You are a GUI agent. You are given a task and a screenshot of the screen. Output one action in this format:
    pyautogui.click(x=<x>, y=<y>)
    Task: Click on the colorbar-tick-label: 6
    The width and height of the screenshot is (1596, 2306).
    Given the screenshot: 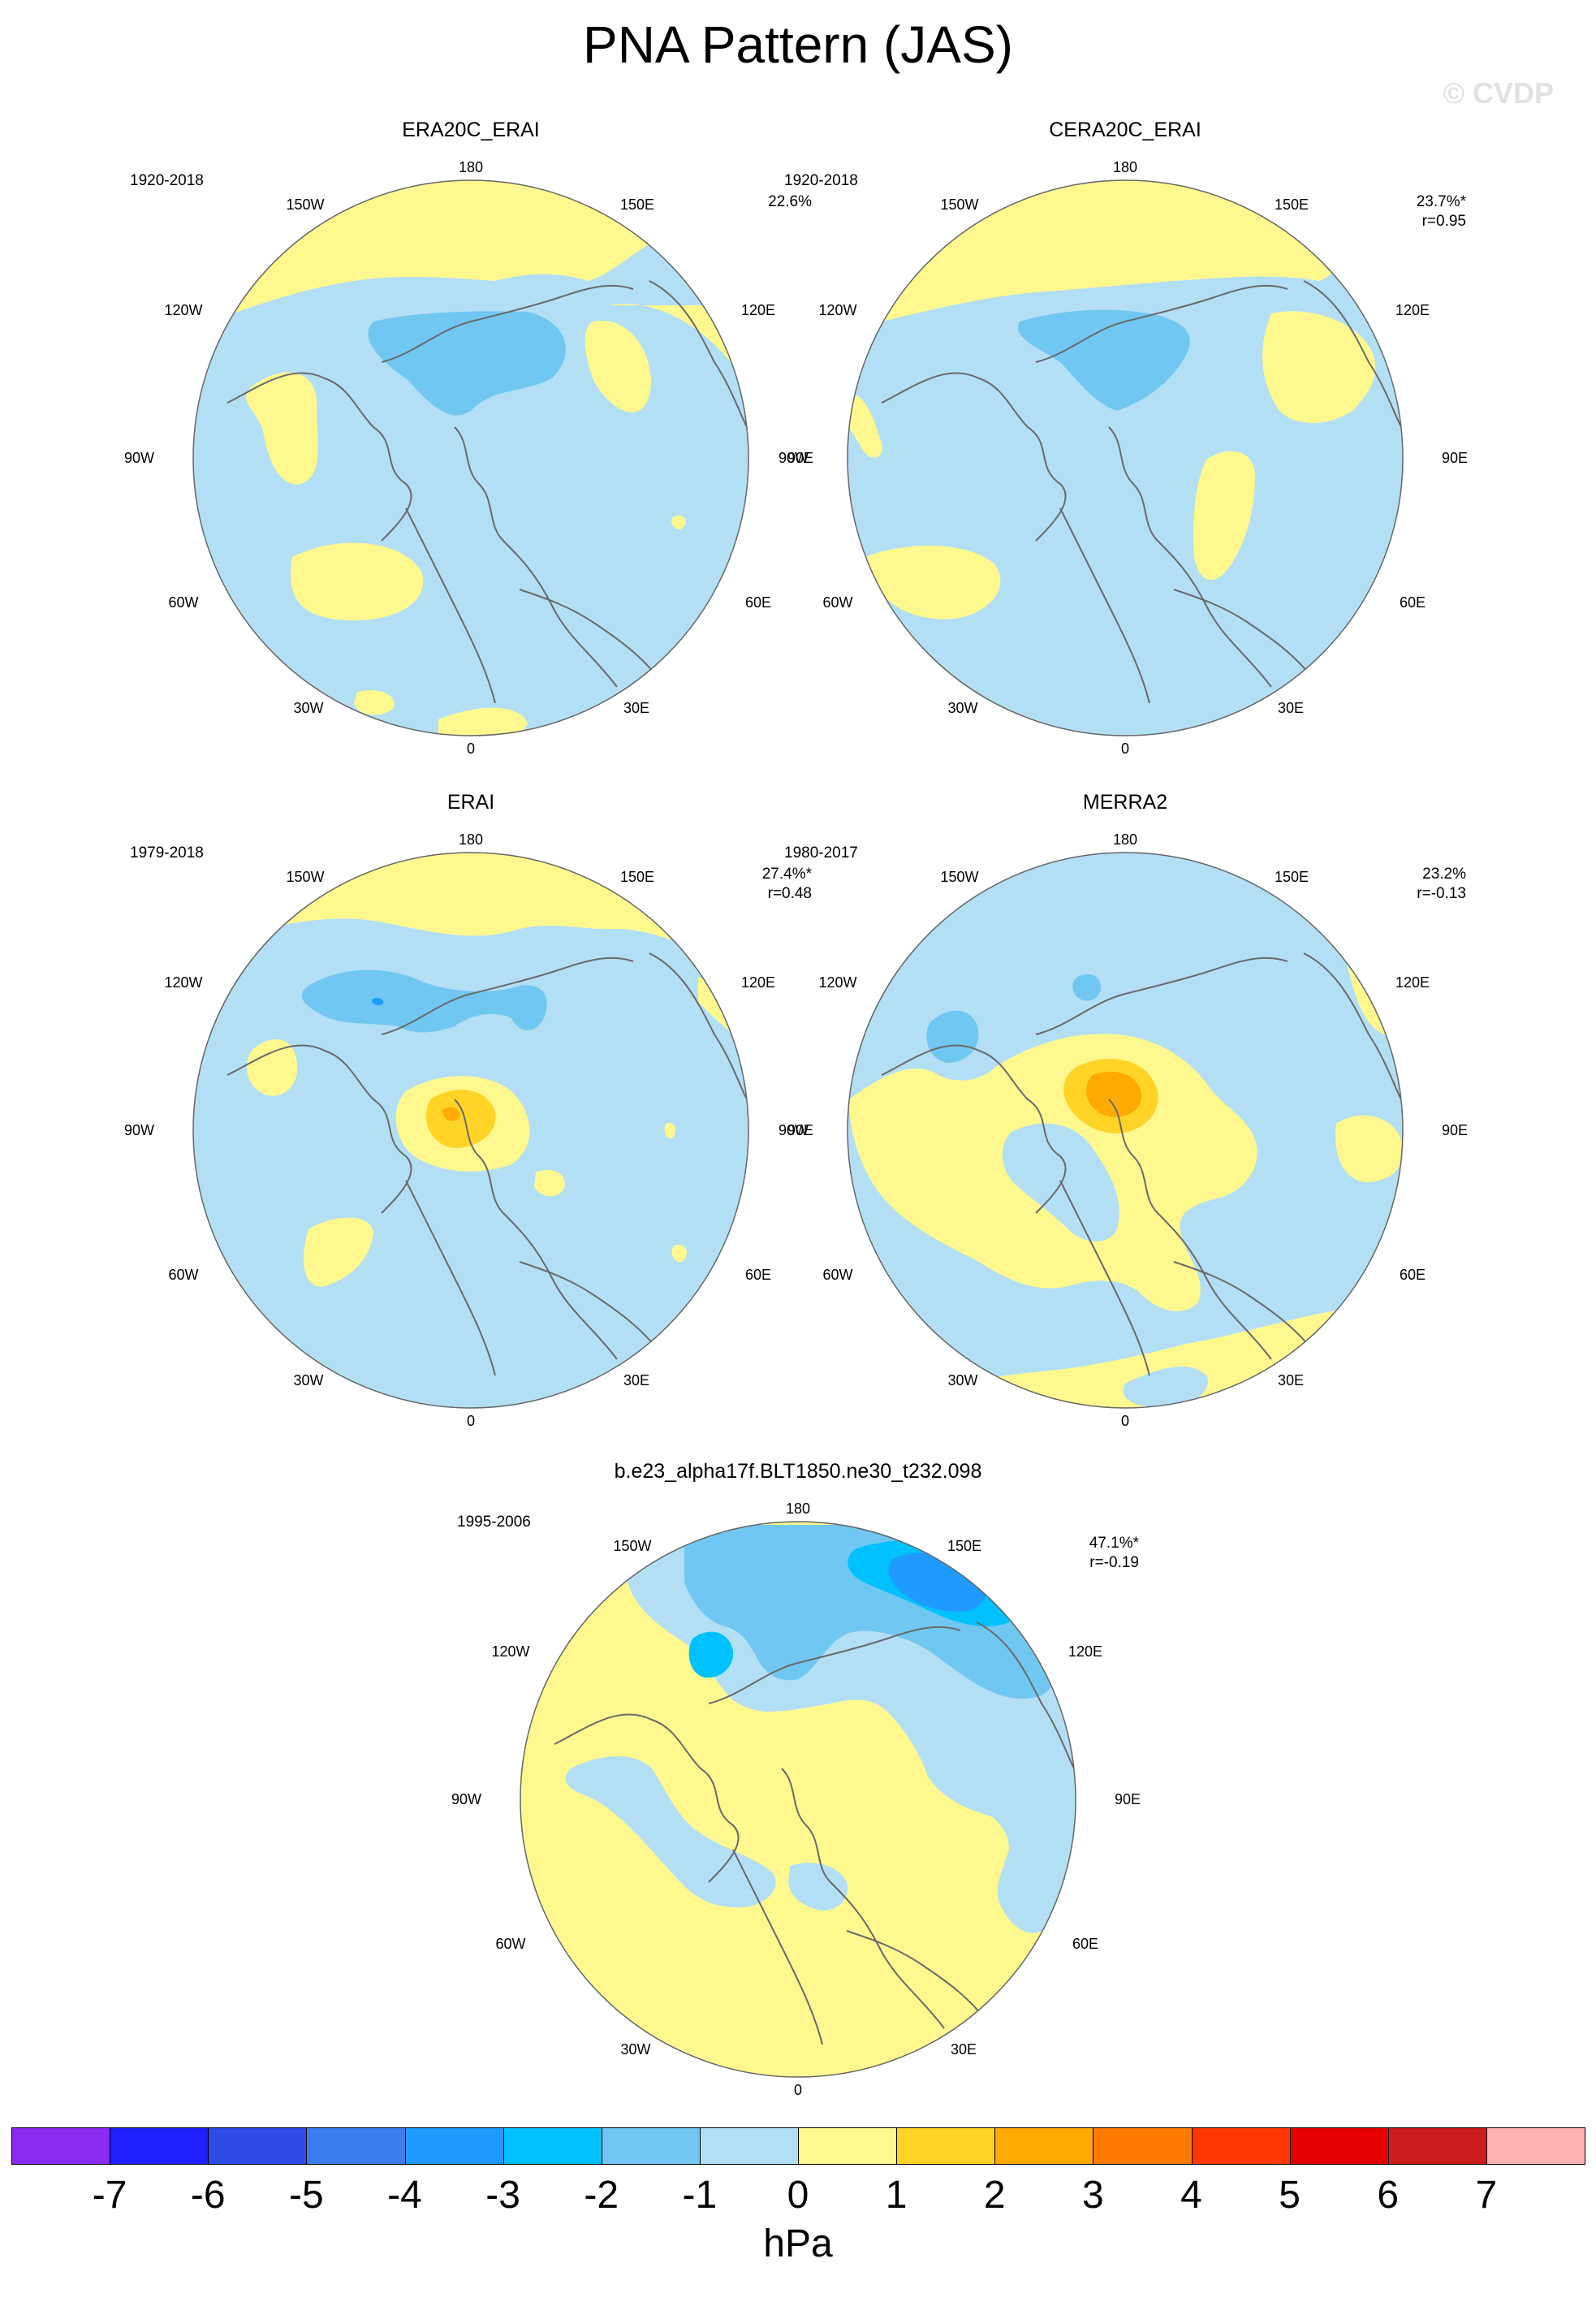 What is the action you would take?
    pyautogui.click(x=1388, y=2195)
    